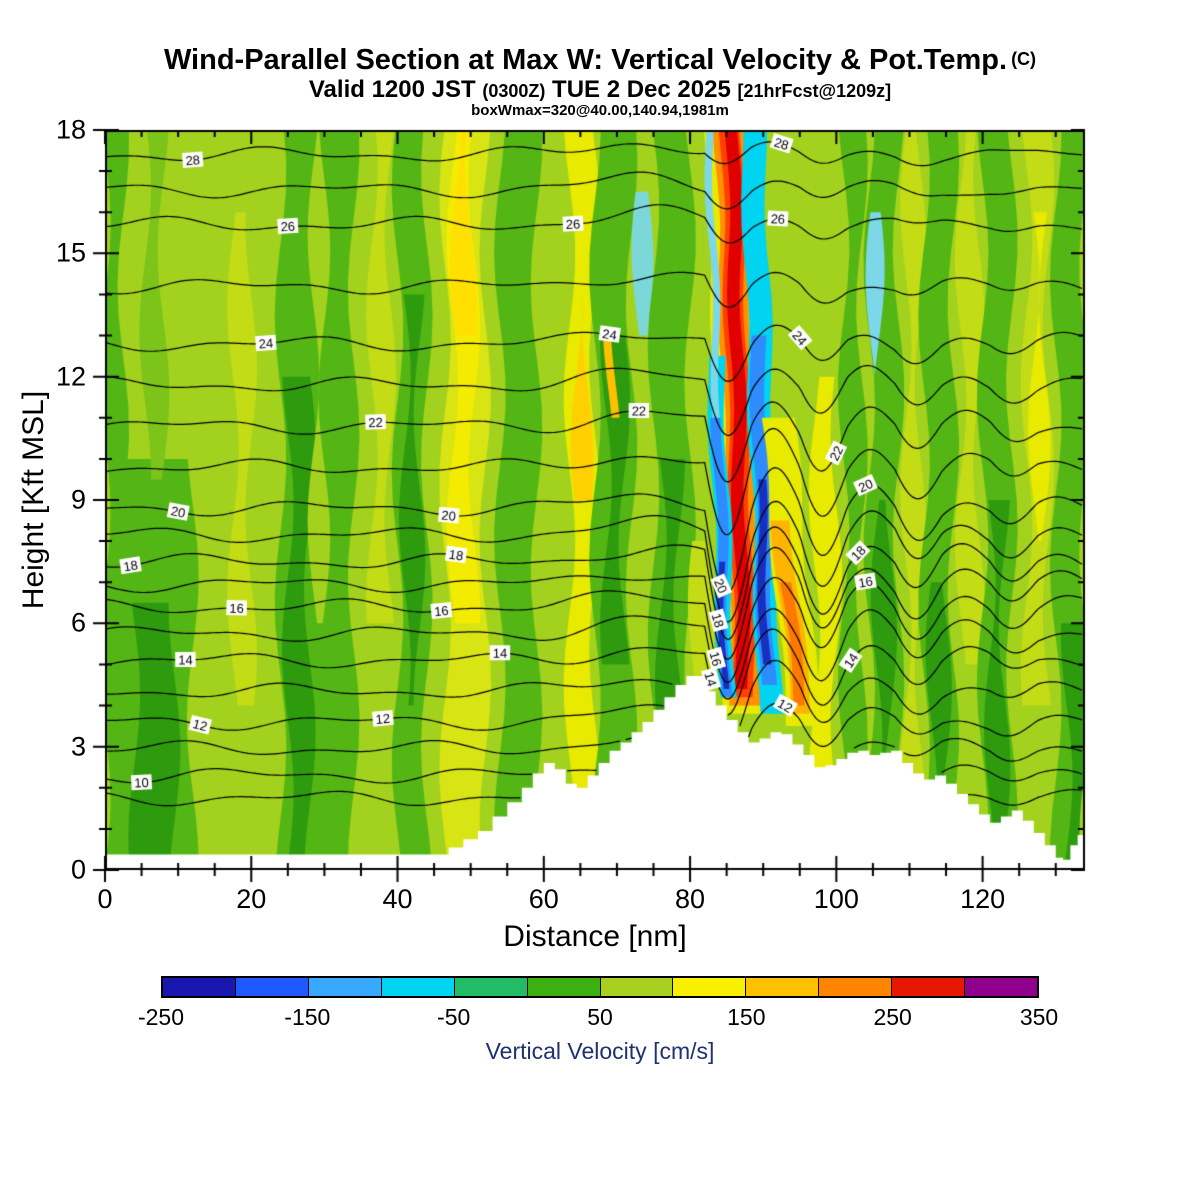  I want to click on colorbar-tick-label: -150, so click(307, 1017).